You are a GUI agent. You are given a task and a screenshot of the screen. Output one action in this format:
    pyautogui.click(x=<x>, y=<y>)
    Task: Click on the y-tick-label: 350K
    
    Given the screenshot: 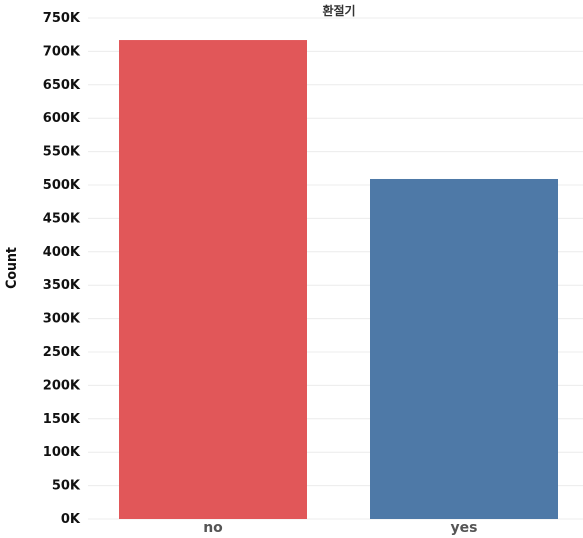 What is the action you would take?
    pyautogui.click(x=62, y=285)
    